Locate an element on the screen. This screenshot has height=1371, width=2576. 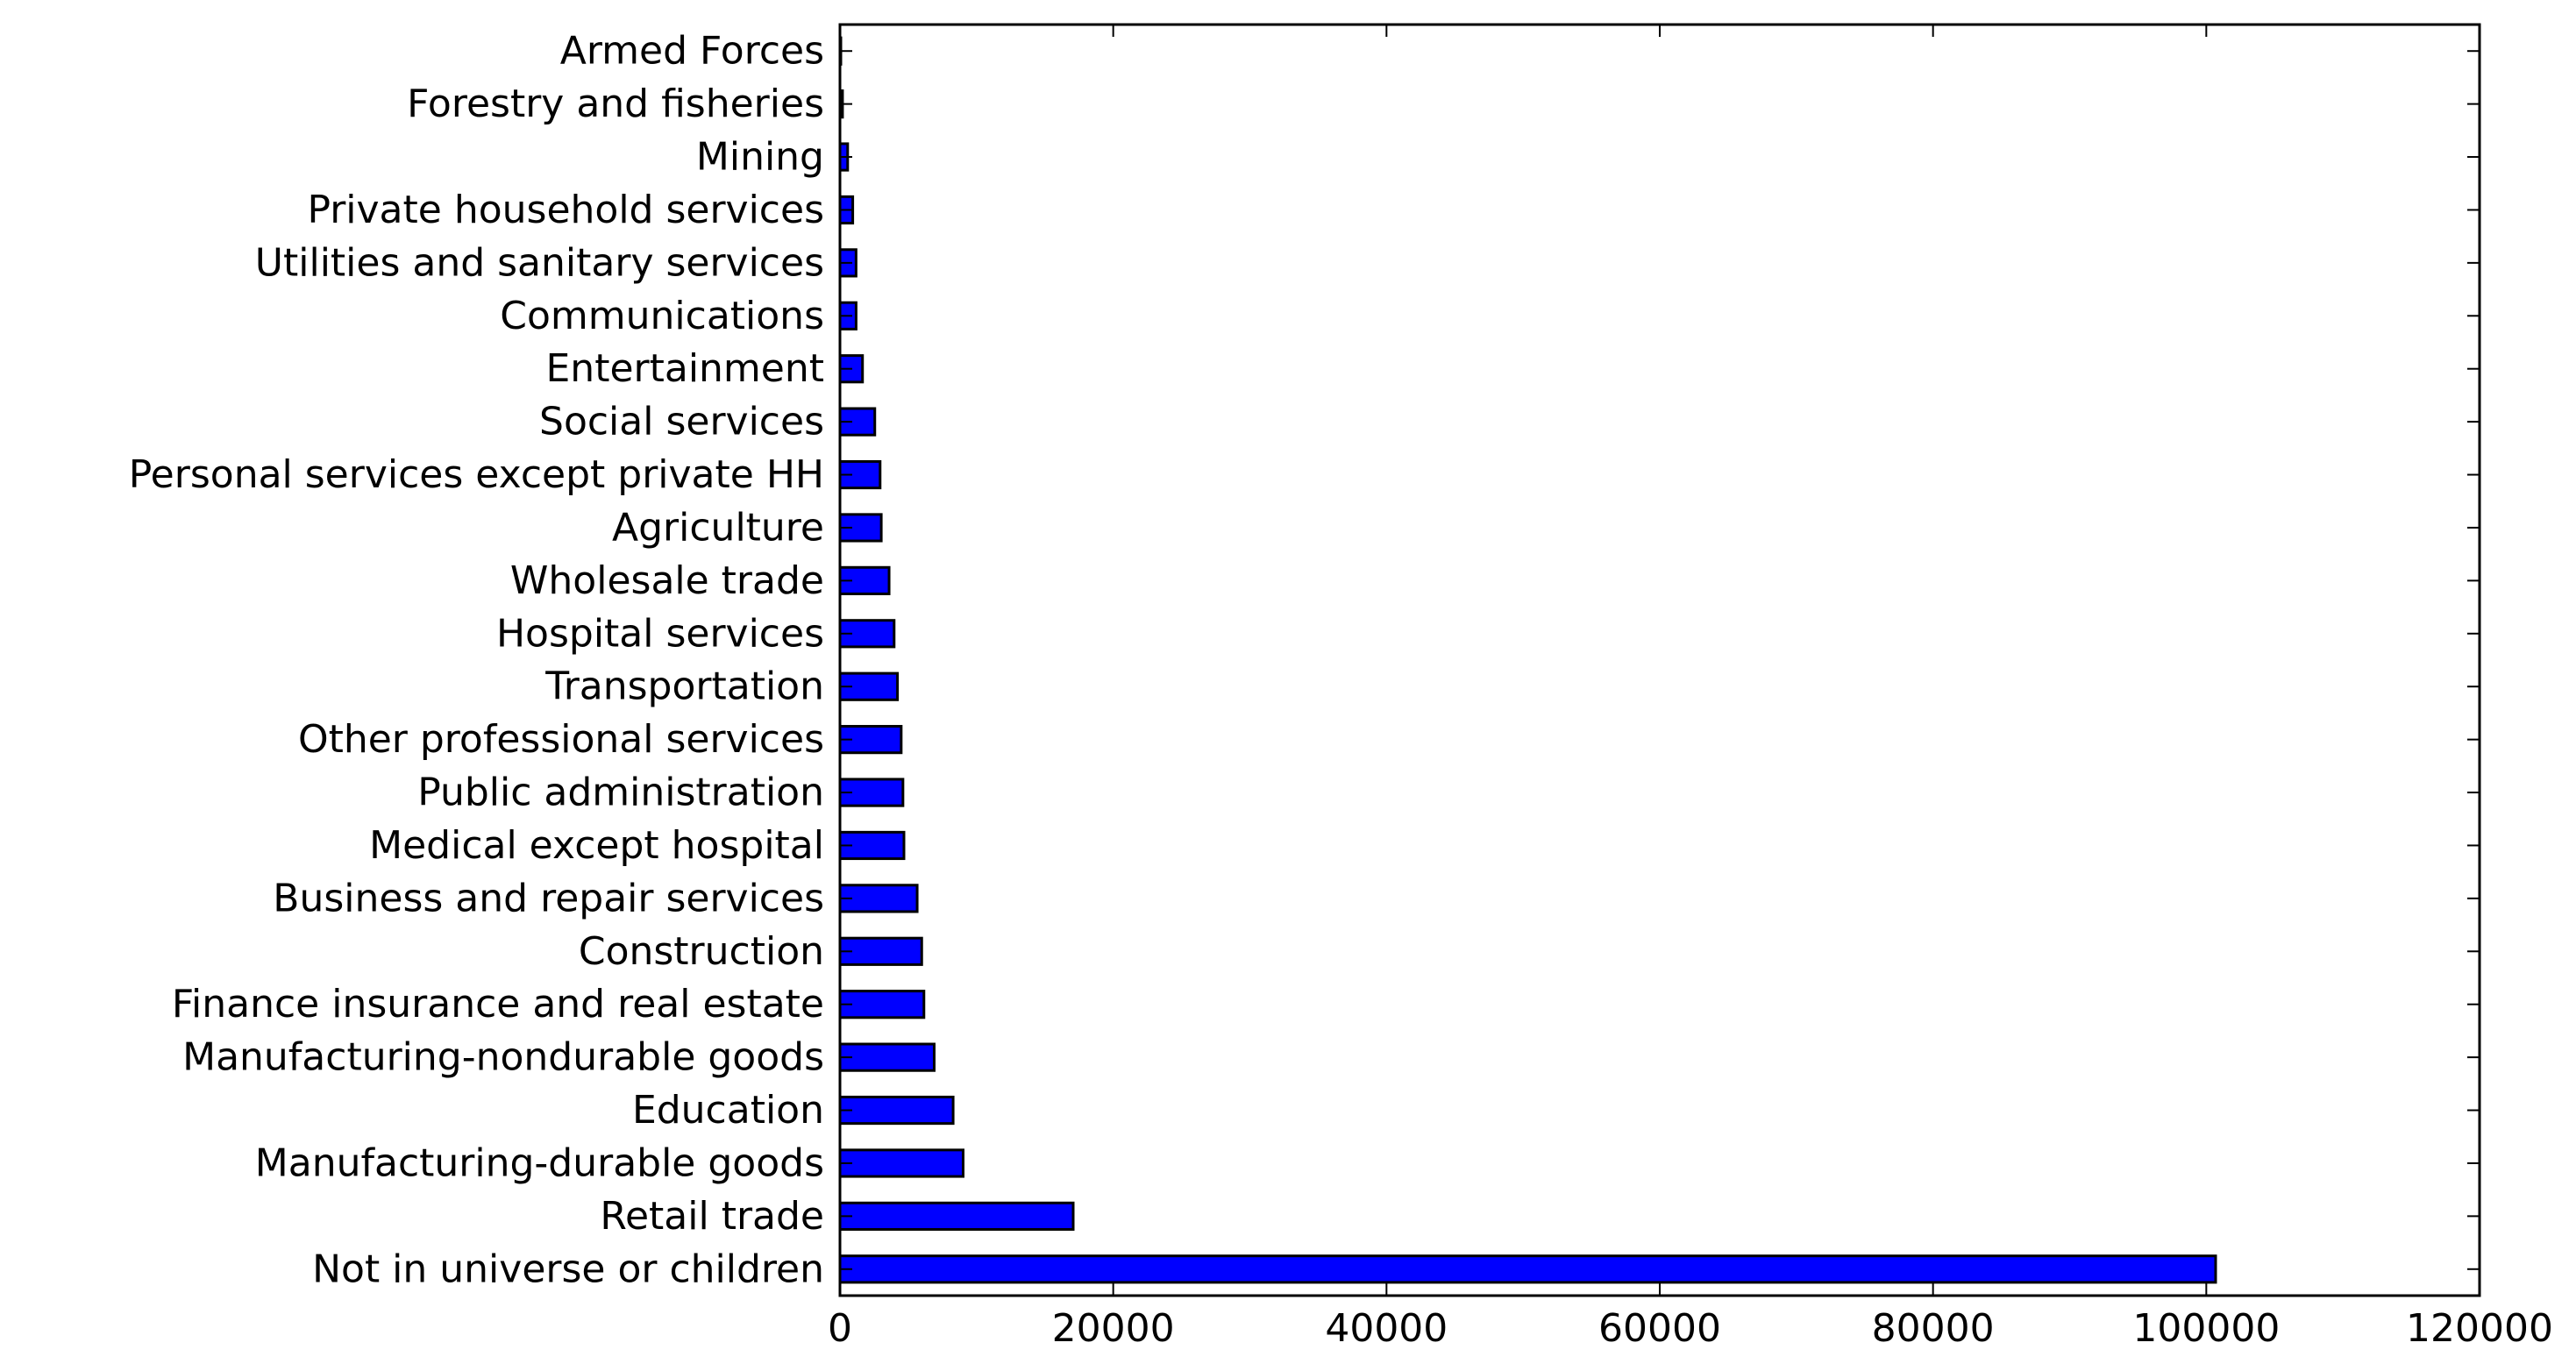
category-label: Private household services is located at coordinates (565, 210).